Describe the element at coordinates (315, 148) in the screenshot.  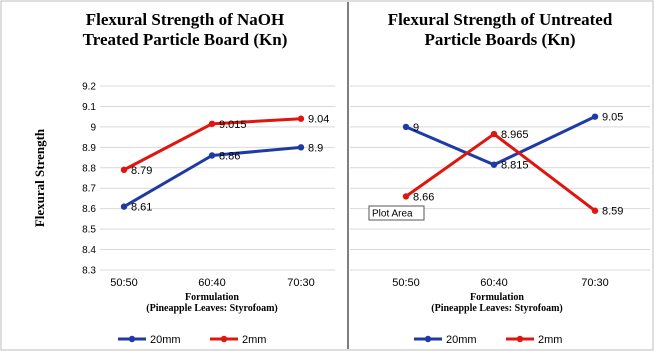
I see `chart-1-series-20mm-data-label: 8.9` at that location.